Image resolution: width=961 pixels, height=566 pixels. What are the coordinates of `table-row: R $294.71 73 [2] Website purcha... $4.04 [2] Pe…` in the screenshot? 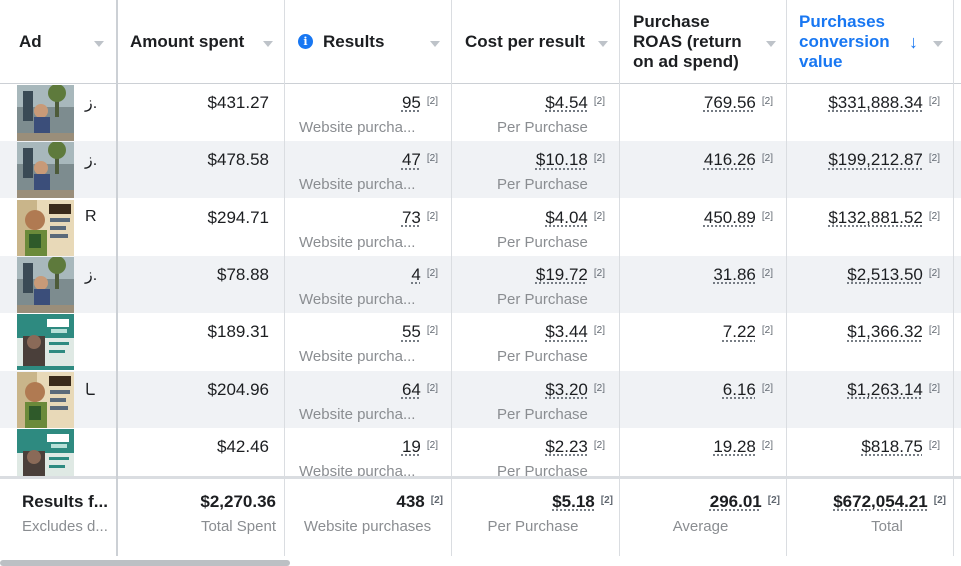 It's located at (480, 227).